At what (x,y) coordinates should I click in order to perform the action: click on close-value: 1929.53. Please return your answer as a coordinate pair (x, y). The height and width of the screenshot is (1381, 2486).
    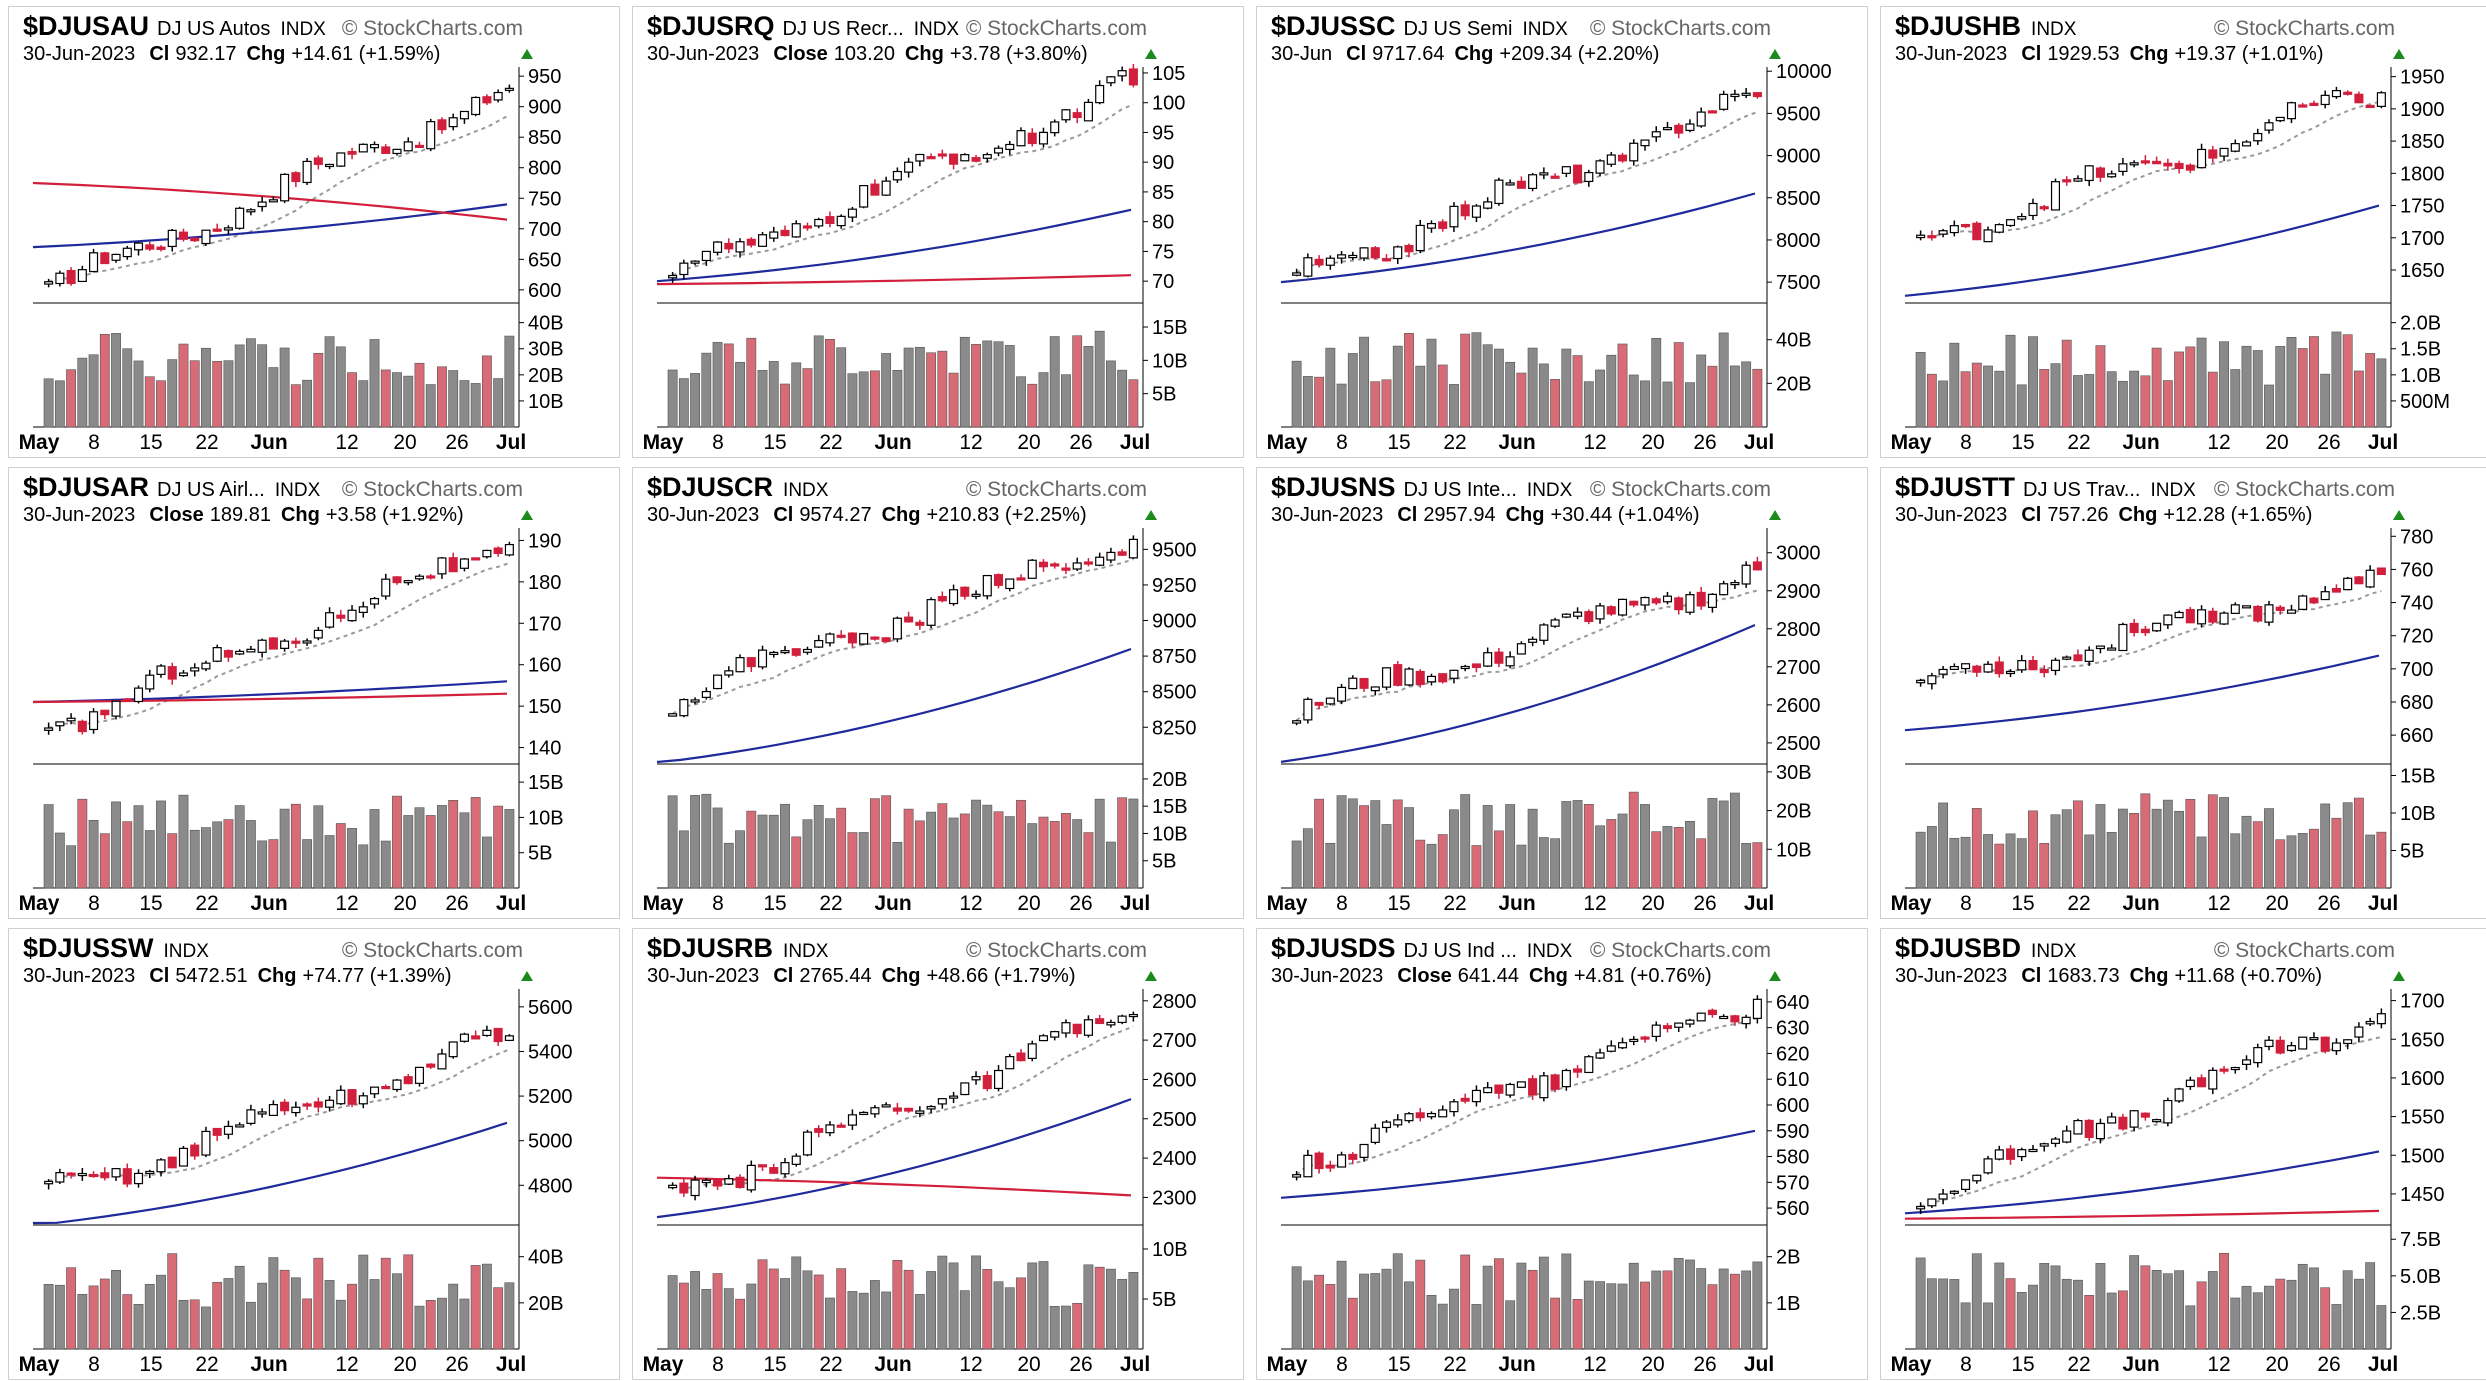
    Looking at the image, I should click on (2083, 54).